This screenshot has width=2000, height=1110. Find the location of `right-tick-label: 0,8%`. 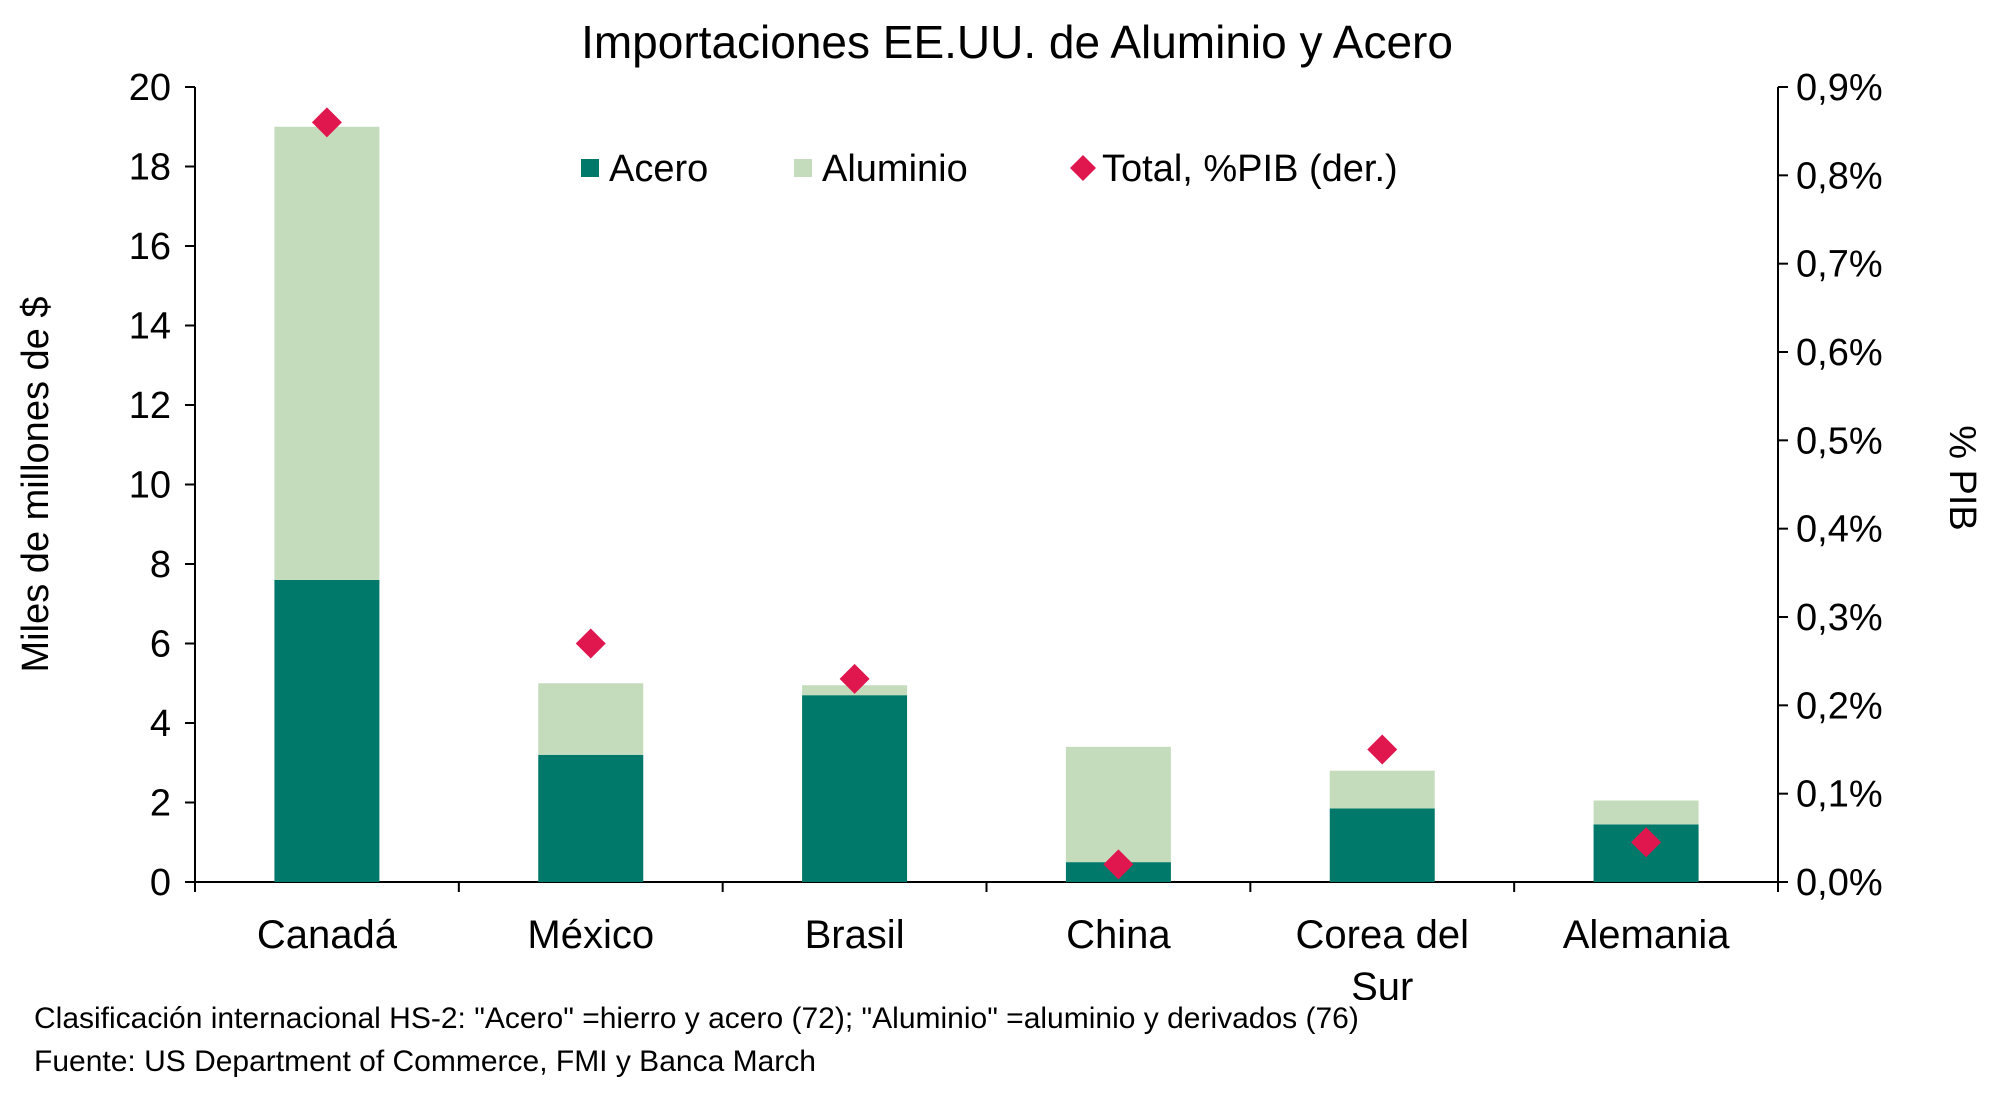

right-tick-label: 0,8% is located at coordinates (1839, 176).